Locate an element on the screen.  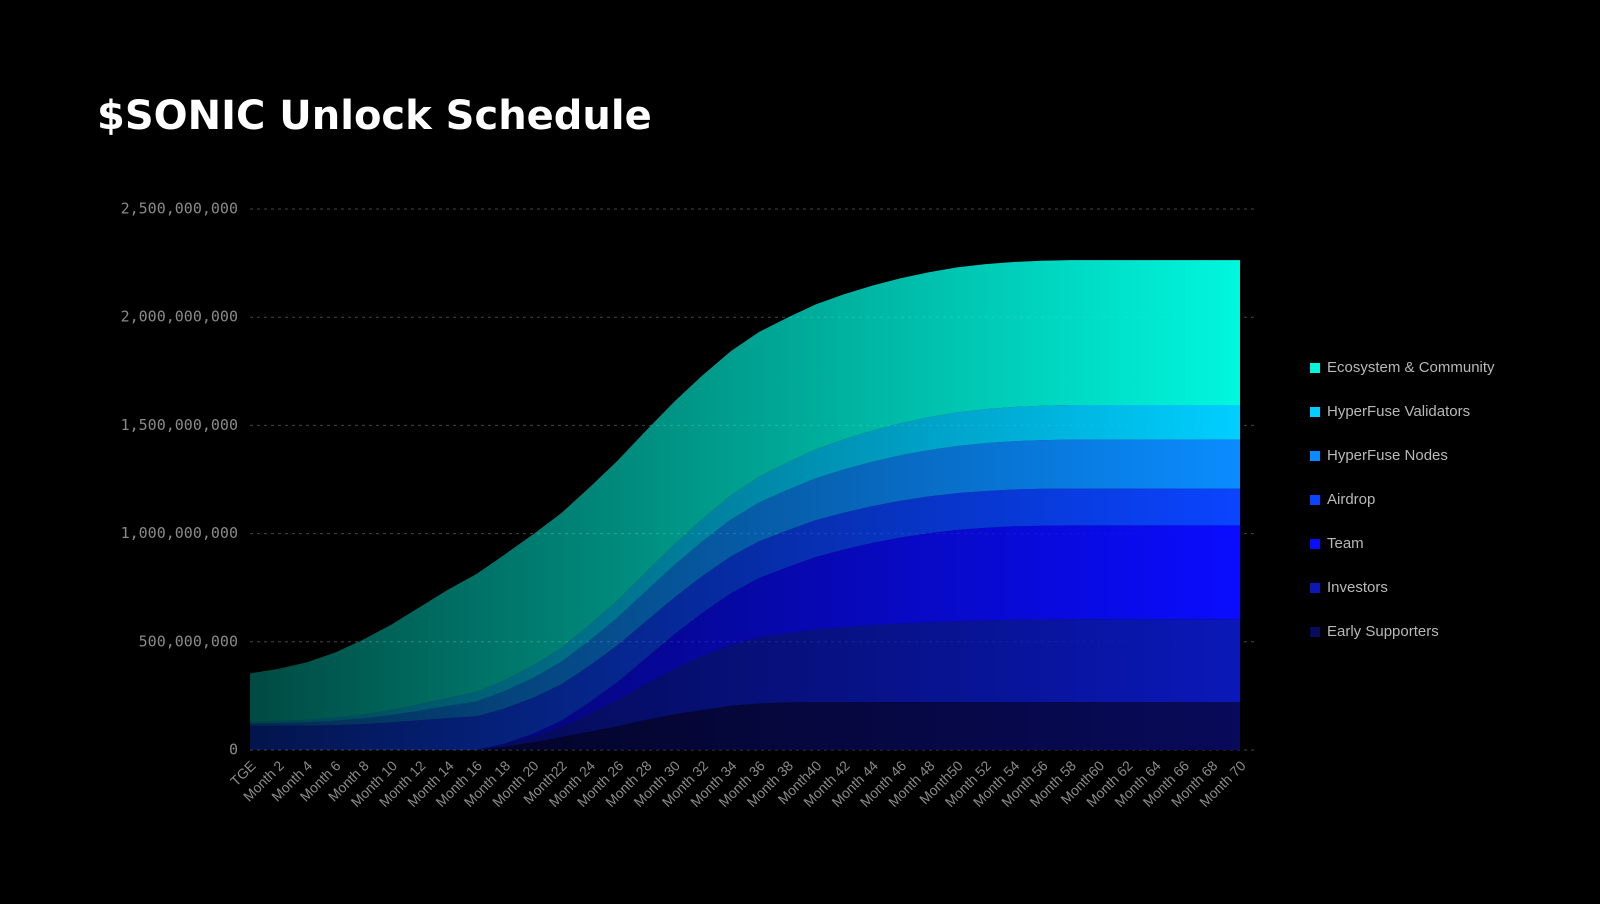
legend-label: HyperFuse Validators is located at coordinates (1398, 411).